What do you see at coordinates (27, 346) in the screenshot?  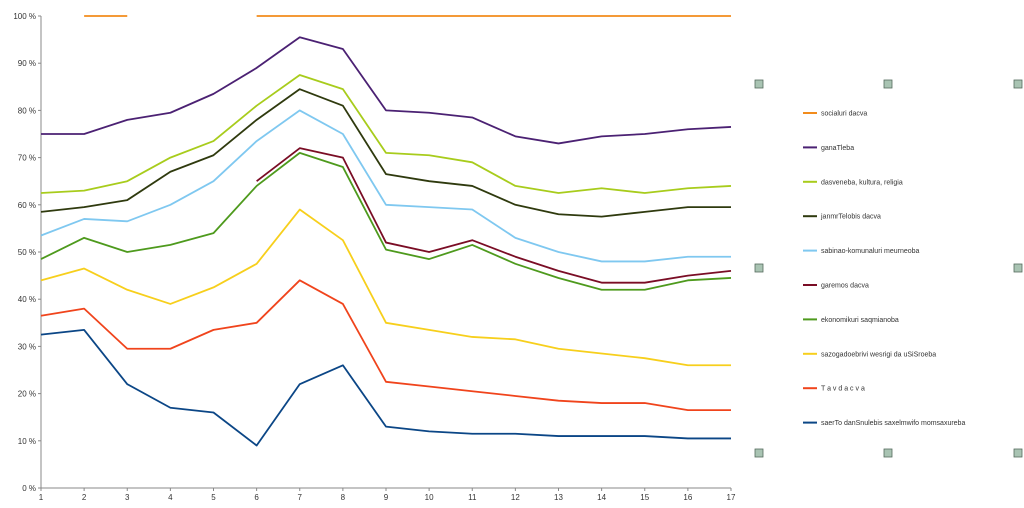 I see `y-tick-label: 30 %` at bounding box center [27, 346].